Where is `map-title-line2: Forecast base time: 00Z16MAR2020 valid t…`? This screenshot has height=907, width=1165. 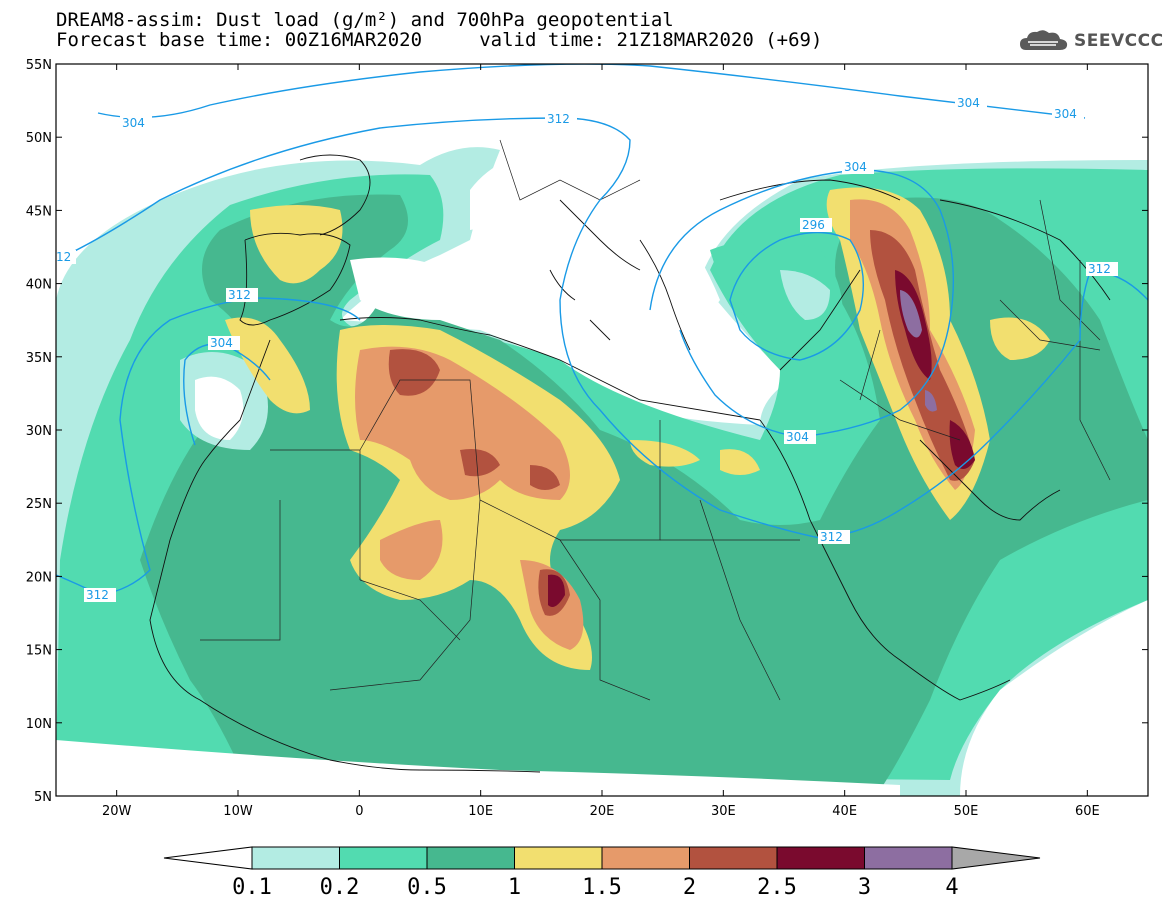
map-title-line2: Forecast base time: 00Z16MAR2020 valid t… is located at coordinates (439, 40).